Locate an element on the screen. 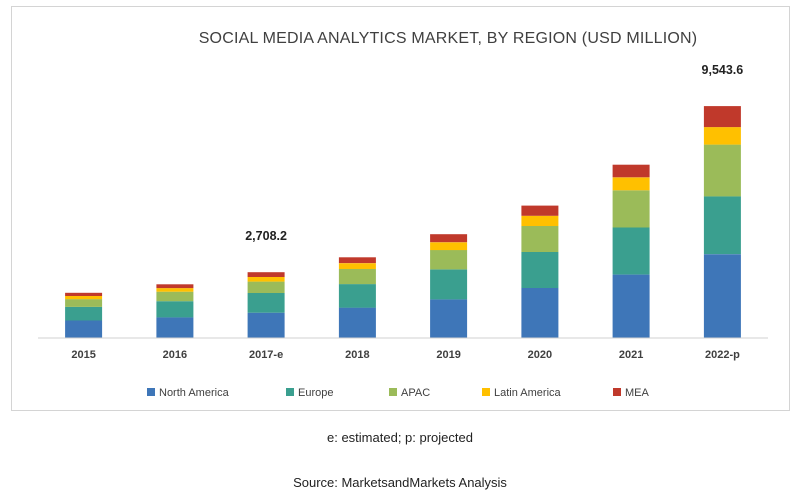 This screenshot has height=498, width=800. bar-segment-apac-2020 is located at coordinates (540, 239).